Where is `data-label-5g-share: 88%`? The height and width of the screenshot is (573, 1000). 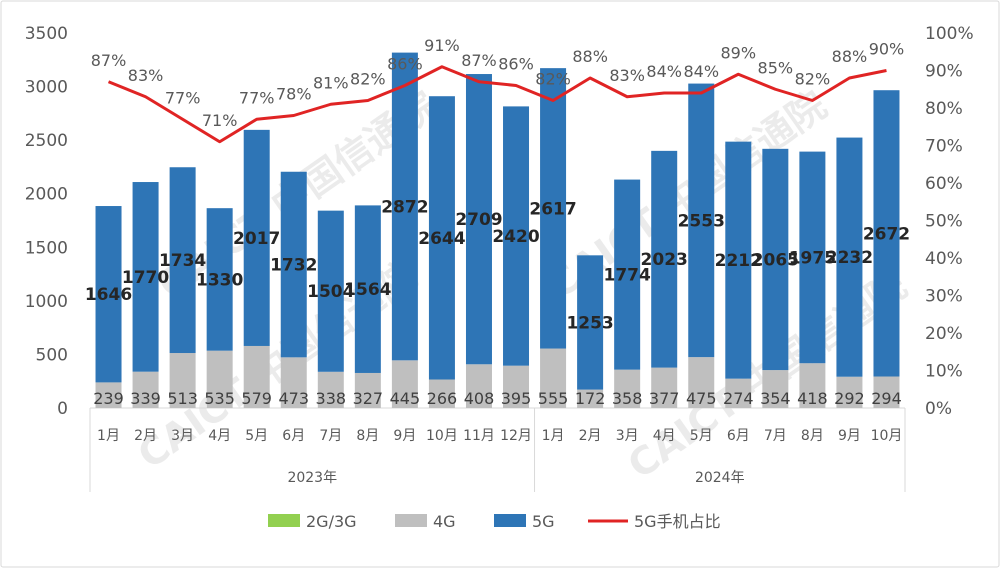
data-label-5g-share: 88% is located at coordinates (590, 56).